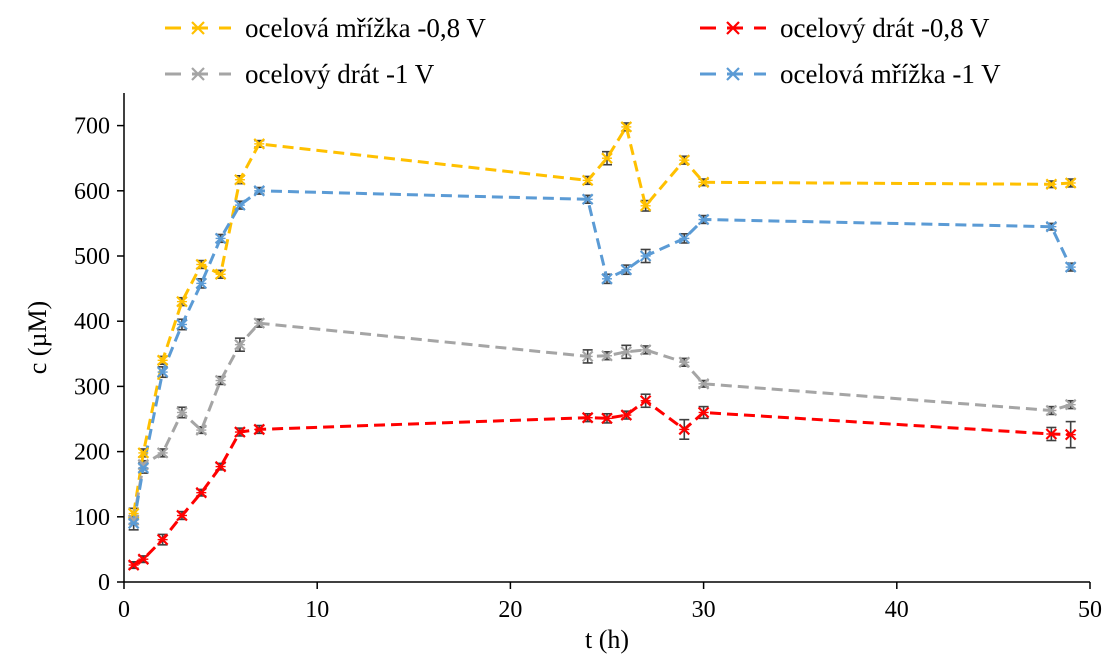 The height and width of the screenshot is (660, 1111). What do you see at coordinates (92, 453) in the screenshot?
I see `y-tick-label: 200` at bounding box center [92, 453].